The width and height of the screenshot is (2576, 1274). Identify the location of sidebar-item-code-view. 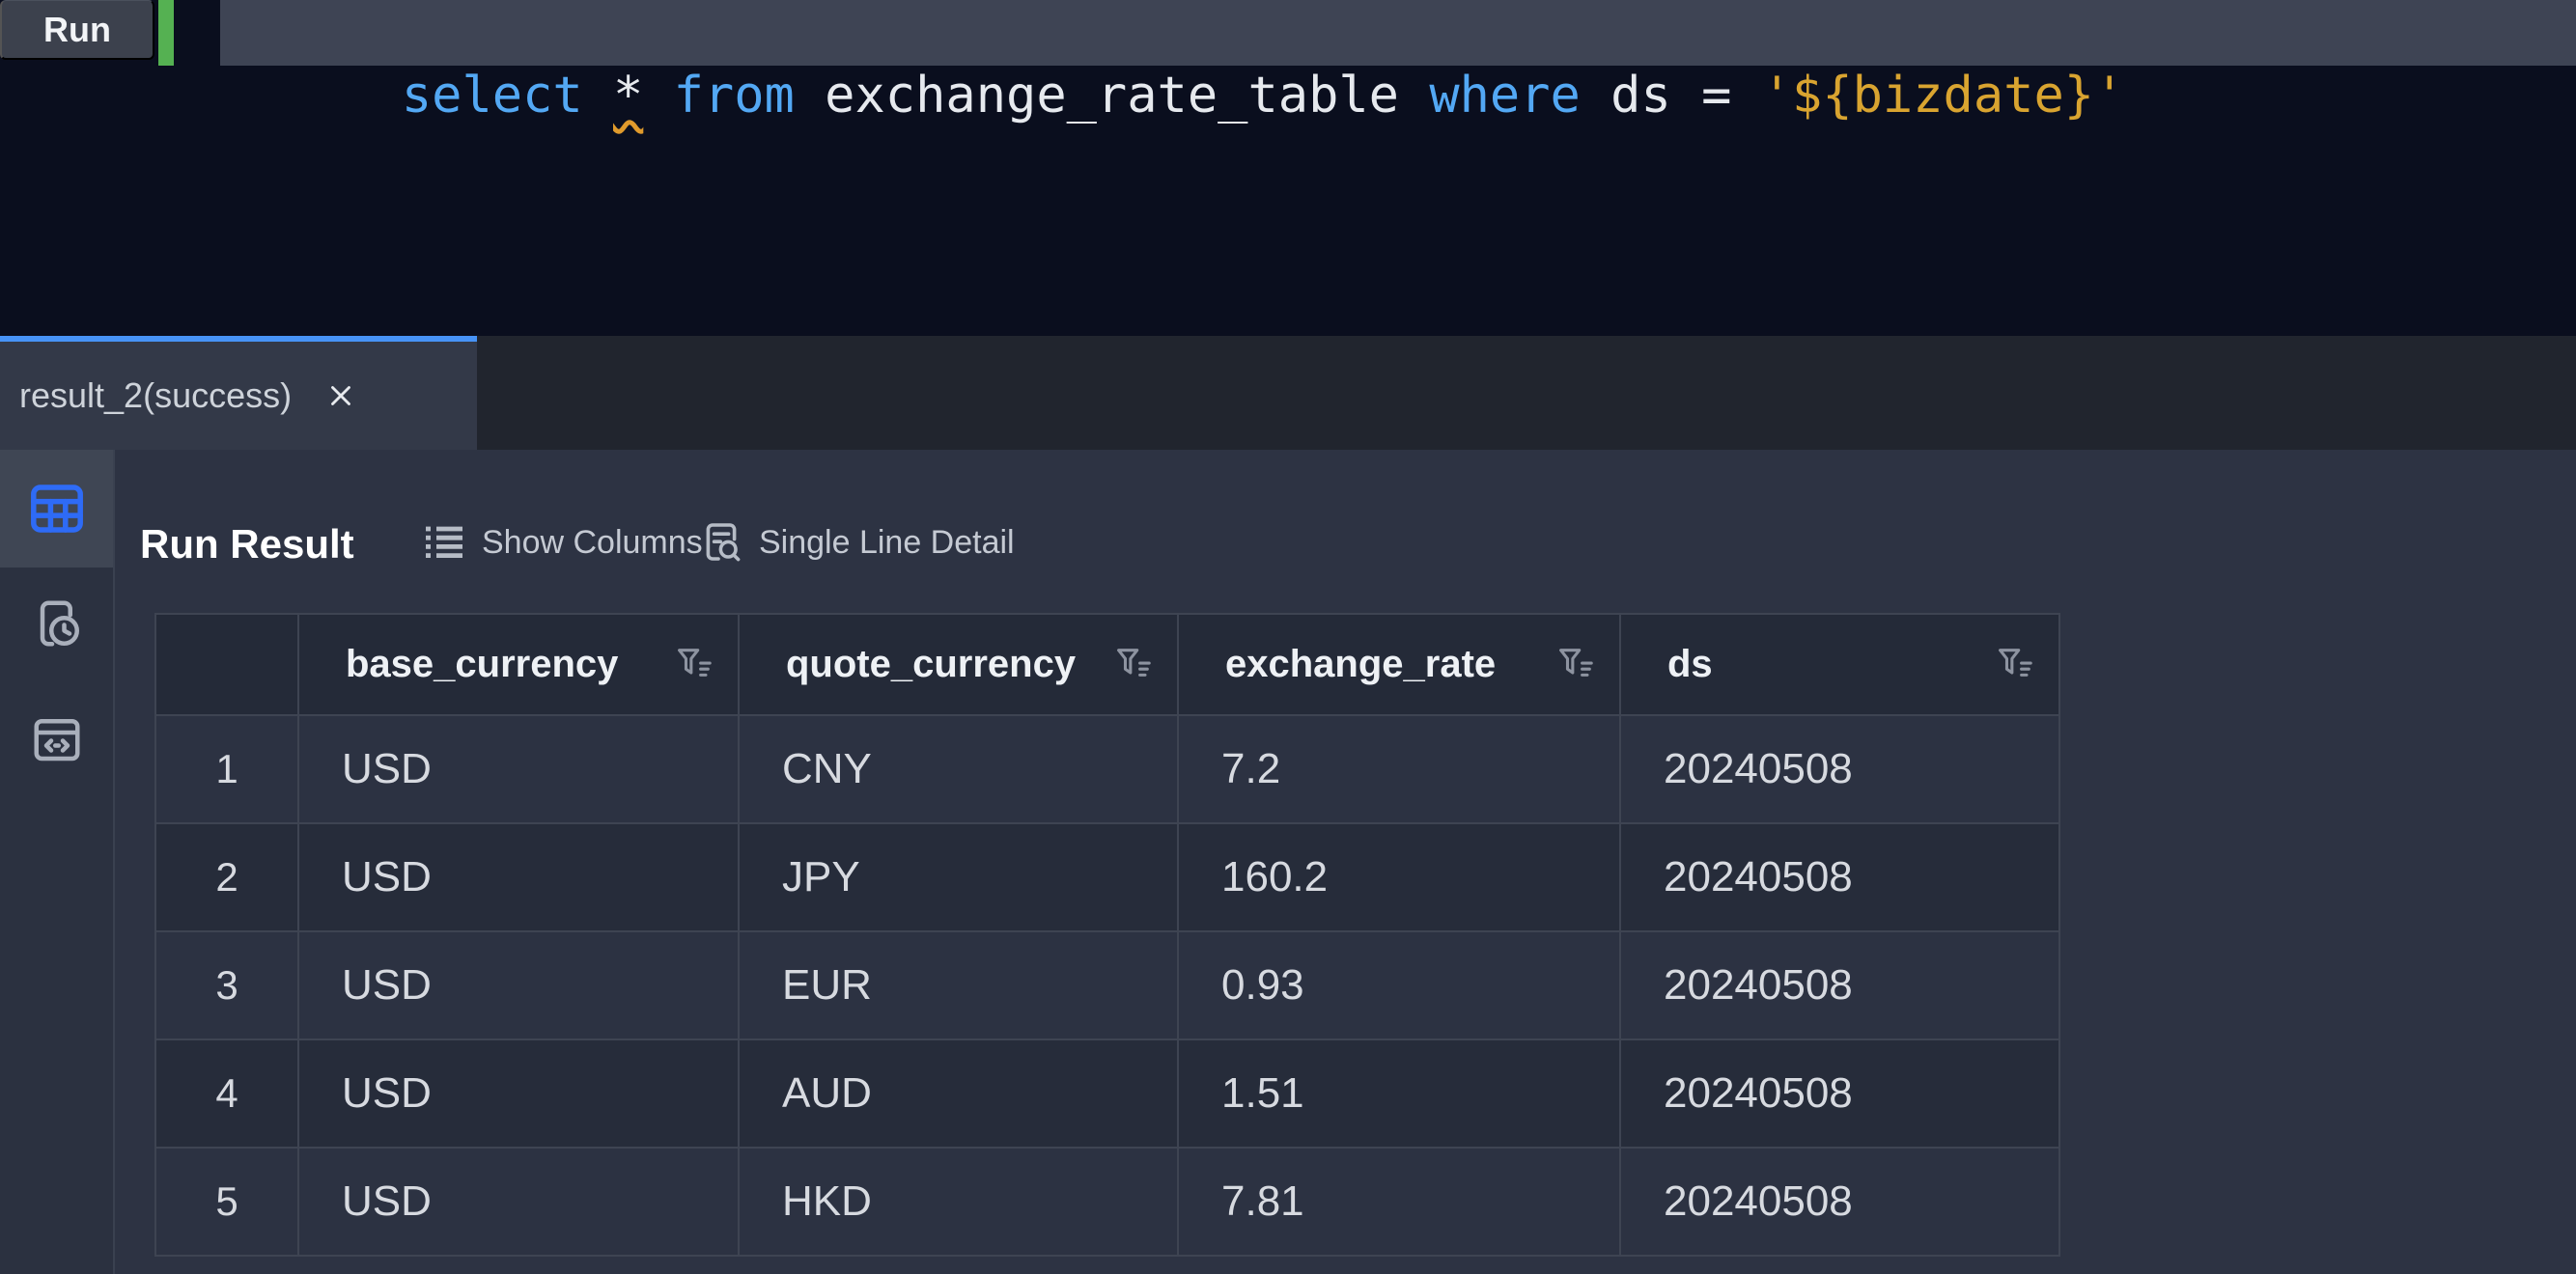
(57, 739).